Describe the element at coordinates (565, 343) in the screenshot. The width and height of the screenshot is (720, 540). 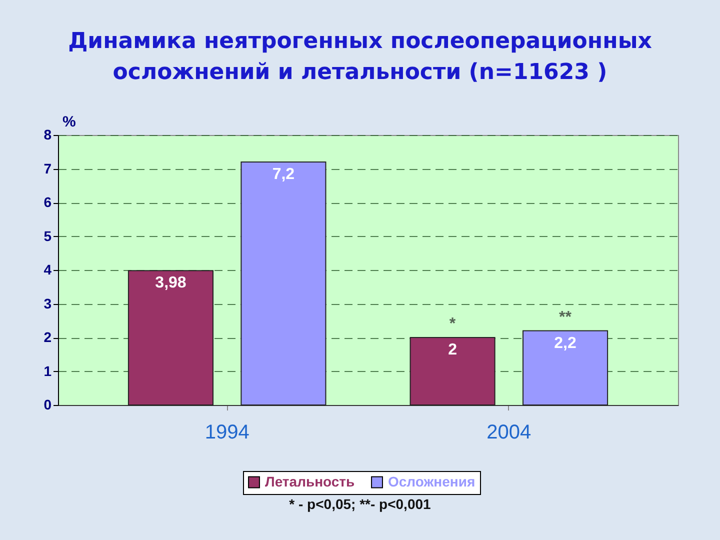
I see `data-label: 2,2` at that location.